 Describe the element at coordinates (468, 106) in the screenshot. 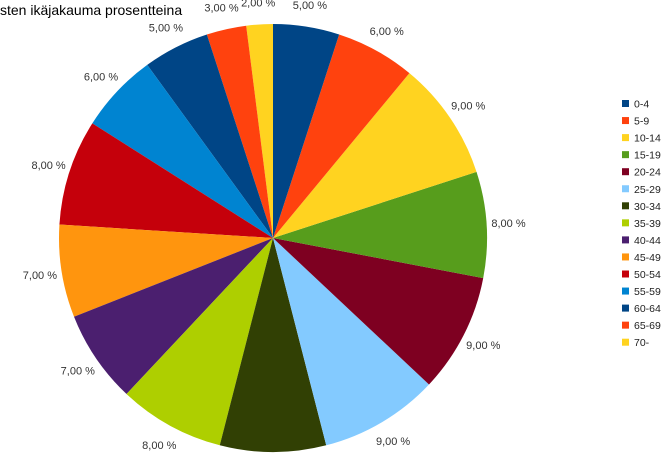

I see `value-label-10-14: 9,00 %` at that location.